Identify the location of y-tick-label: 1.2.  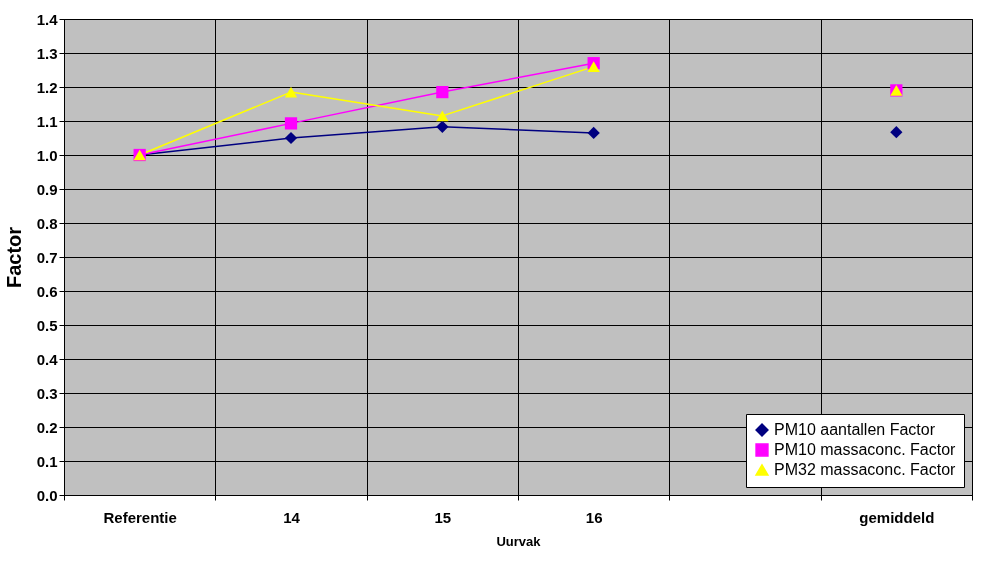
(47, 87).